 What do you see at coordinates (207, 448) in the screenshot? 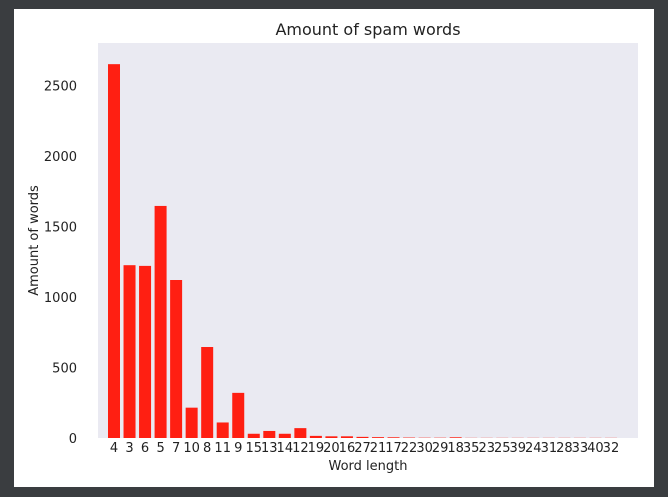
I see `x-tick-label: 8` at bounding box center [207, 448].